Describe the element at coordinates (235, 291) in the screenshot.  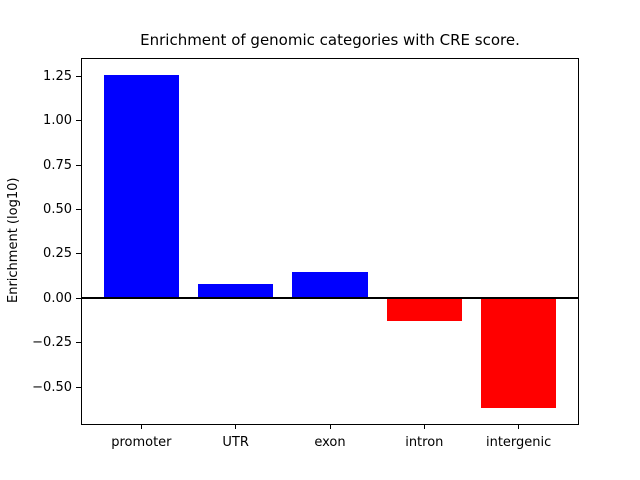
I see `bar-UTR` at that location.